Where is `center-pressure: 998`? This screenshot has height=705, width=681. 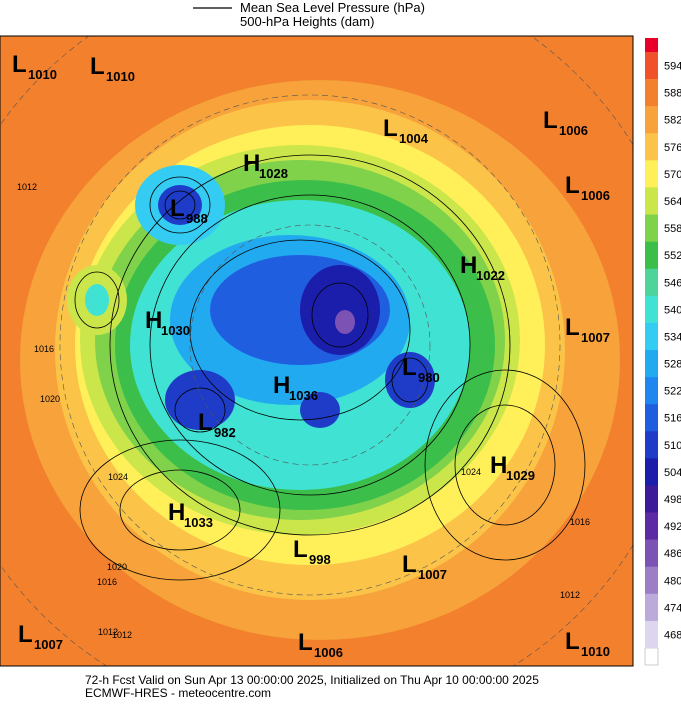 center-pressure: 998 is located at coordinates (320, 559).